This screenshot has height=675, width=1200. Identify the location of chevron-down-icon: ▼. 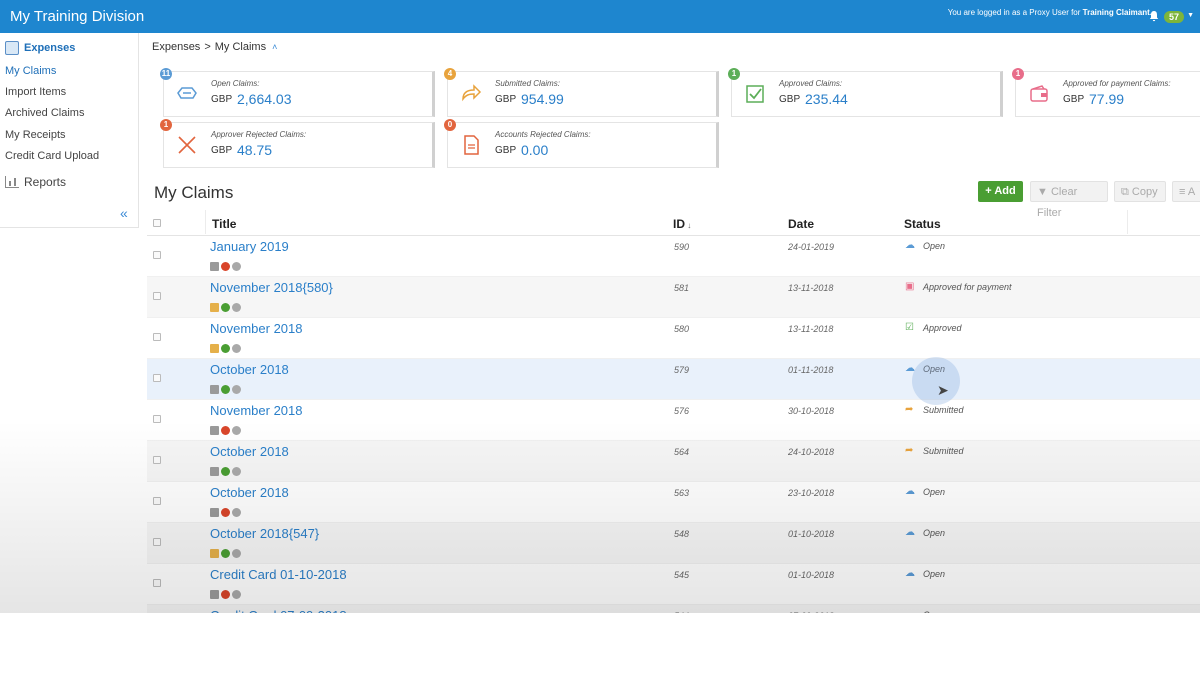
(1190, 15).